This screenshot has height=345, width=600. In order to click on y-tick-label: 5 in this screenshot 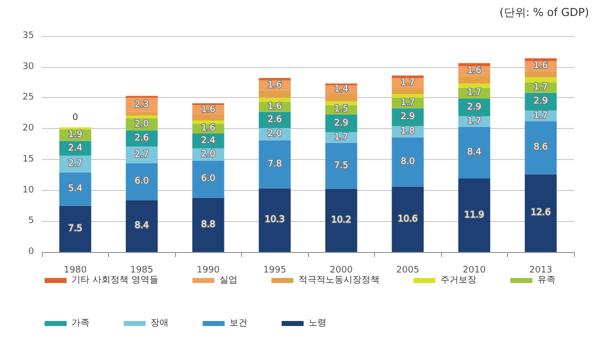, I will do `click(31, 221)`.